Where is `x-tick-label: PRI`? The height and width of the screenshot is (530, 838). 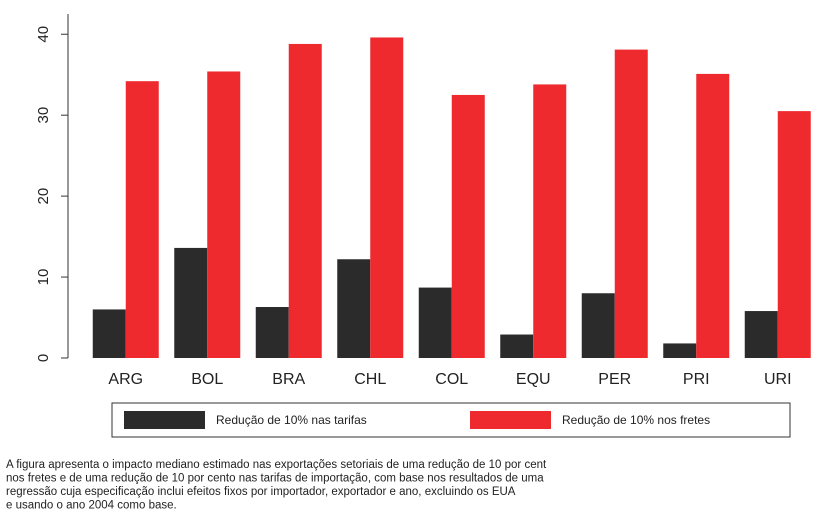
x-tick-label: PRI is located at coordinates (696, 379).